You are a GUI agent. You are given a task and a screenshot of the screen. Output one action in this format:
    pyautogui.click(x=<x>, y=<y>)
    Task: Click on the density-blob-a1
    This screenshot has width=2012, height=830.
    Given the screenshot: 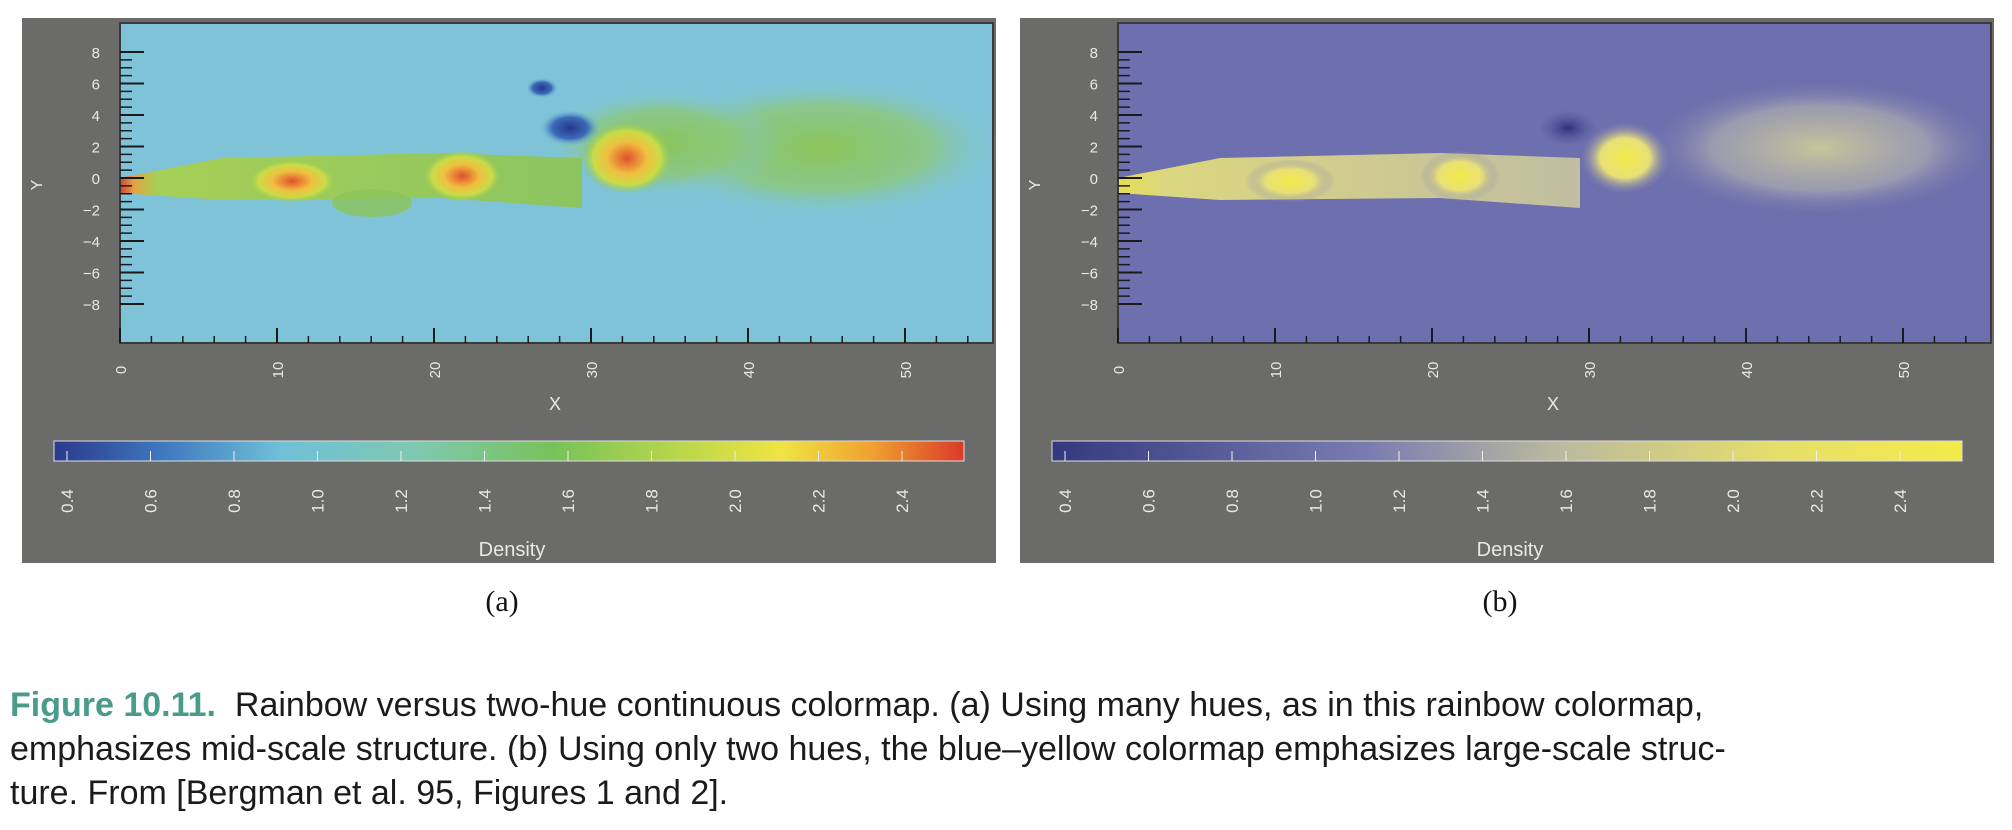 What is the action you would take?
    pyautogui.click(x=292, y=181)
    